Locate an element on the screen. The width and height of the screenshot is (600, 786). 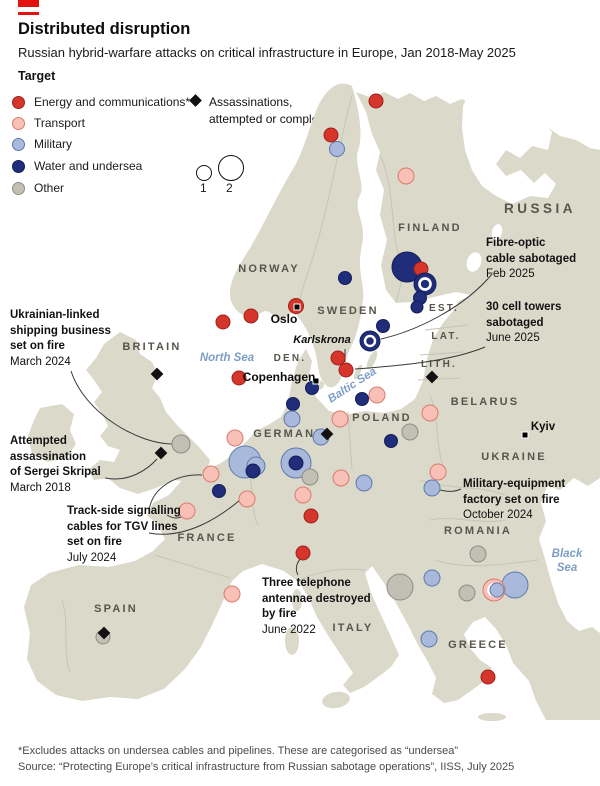
water-dot-icon is located at coordinates (18, 166).